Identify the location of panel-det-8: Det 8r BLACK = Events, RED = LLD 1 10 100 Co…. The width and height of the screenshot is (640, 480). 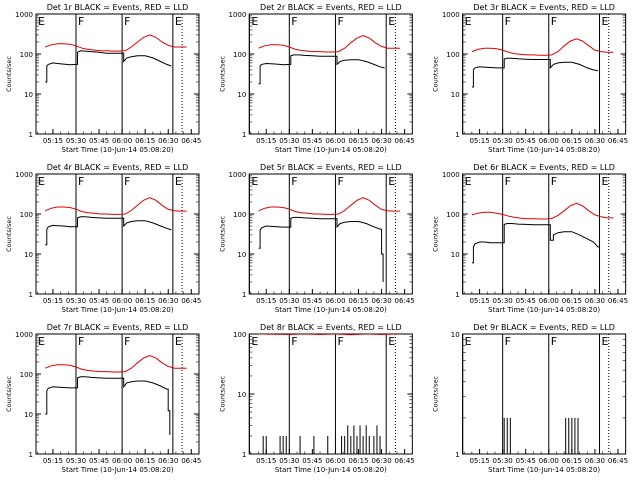
(316, 398).